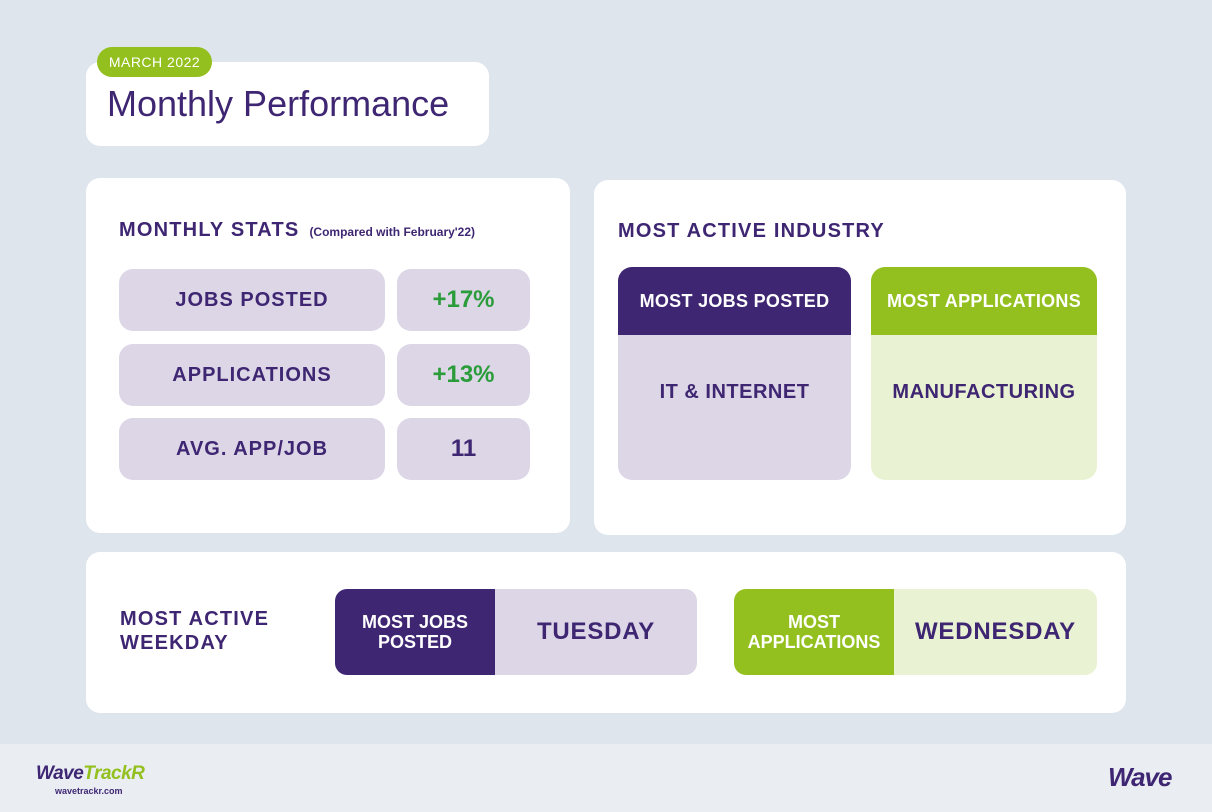  What do you see at coordinates (89, 791) in the screenshot?
I see `brand-url: wavetrackr.com` at bounding box center [89, 791].